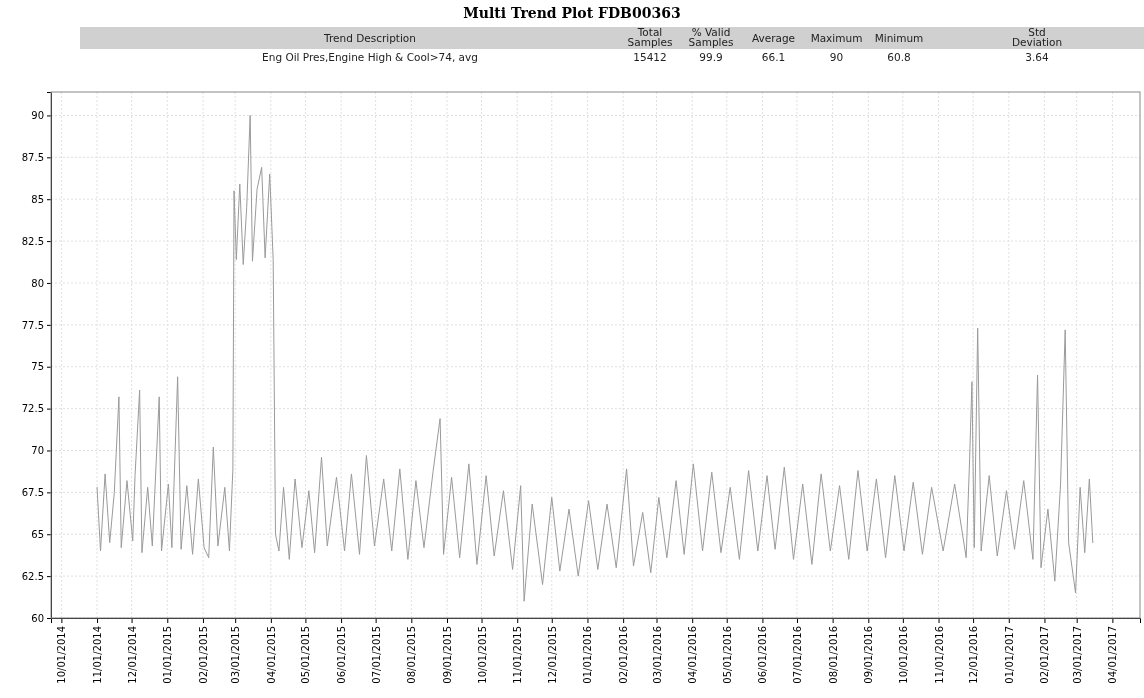  What do you see at coordinates (711, 37) in the screenshot?
I see `text: % Valid Samples` at bounding box center [711, 37].